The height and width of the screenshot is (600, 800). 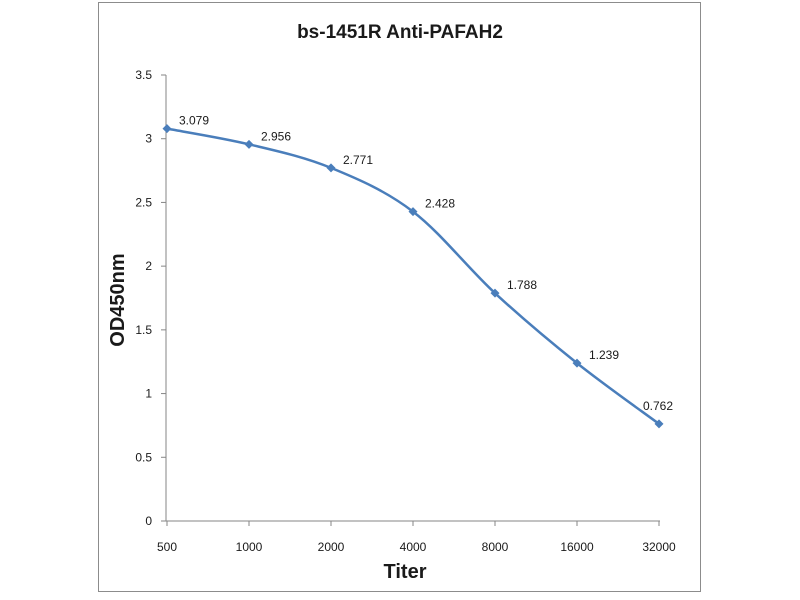 I want to click on data-label: 3.079, so click(x=194, y=121).